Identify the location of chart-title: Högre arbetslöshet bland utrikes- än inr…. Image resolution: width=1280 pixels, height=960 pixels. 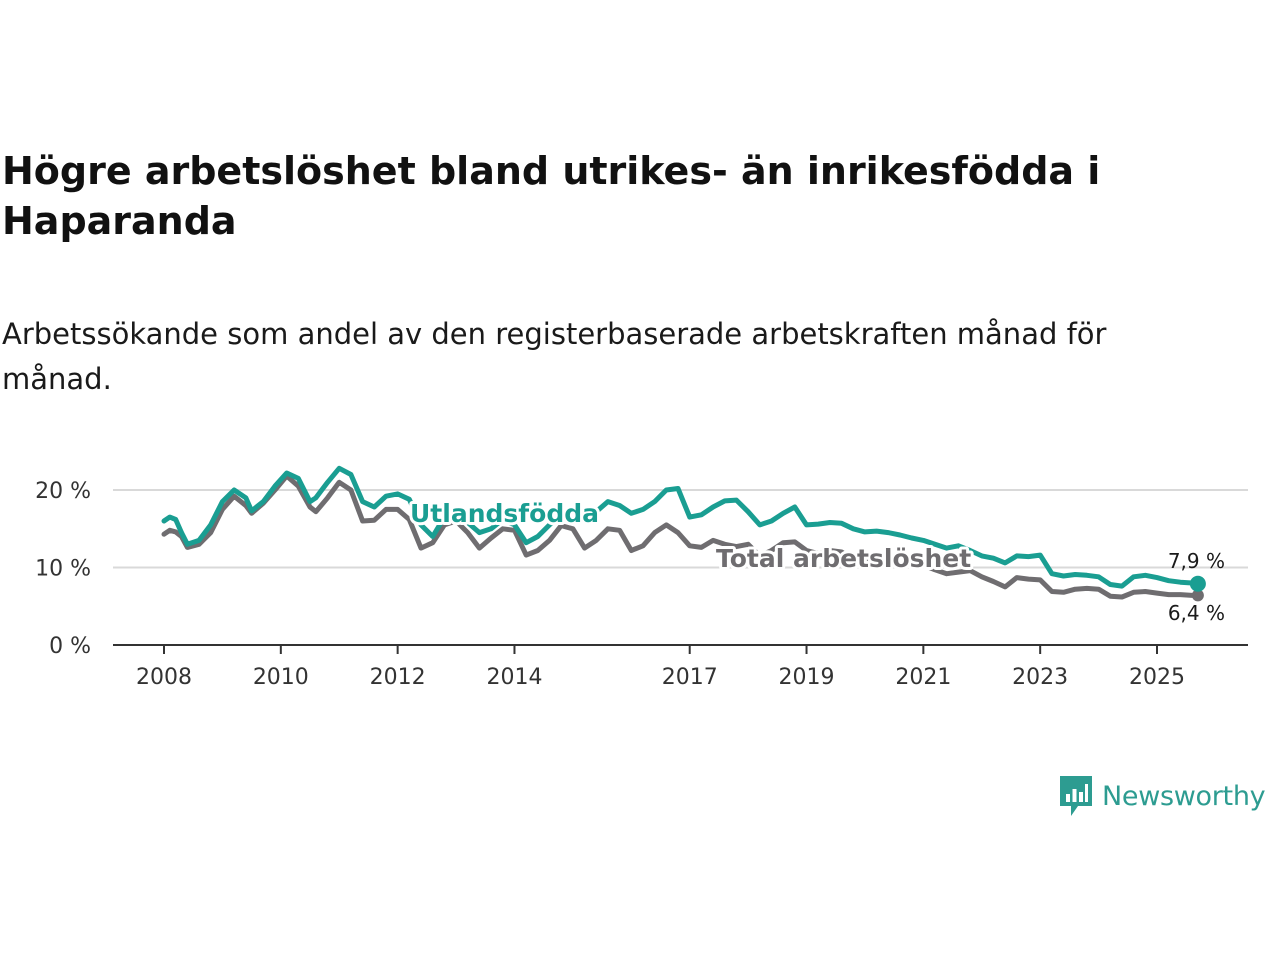
(551, 196).